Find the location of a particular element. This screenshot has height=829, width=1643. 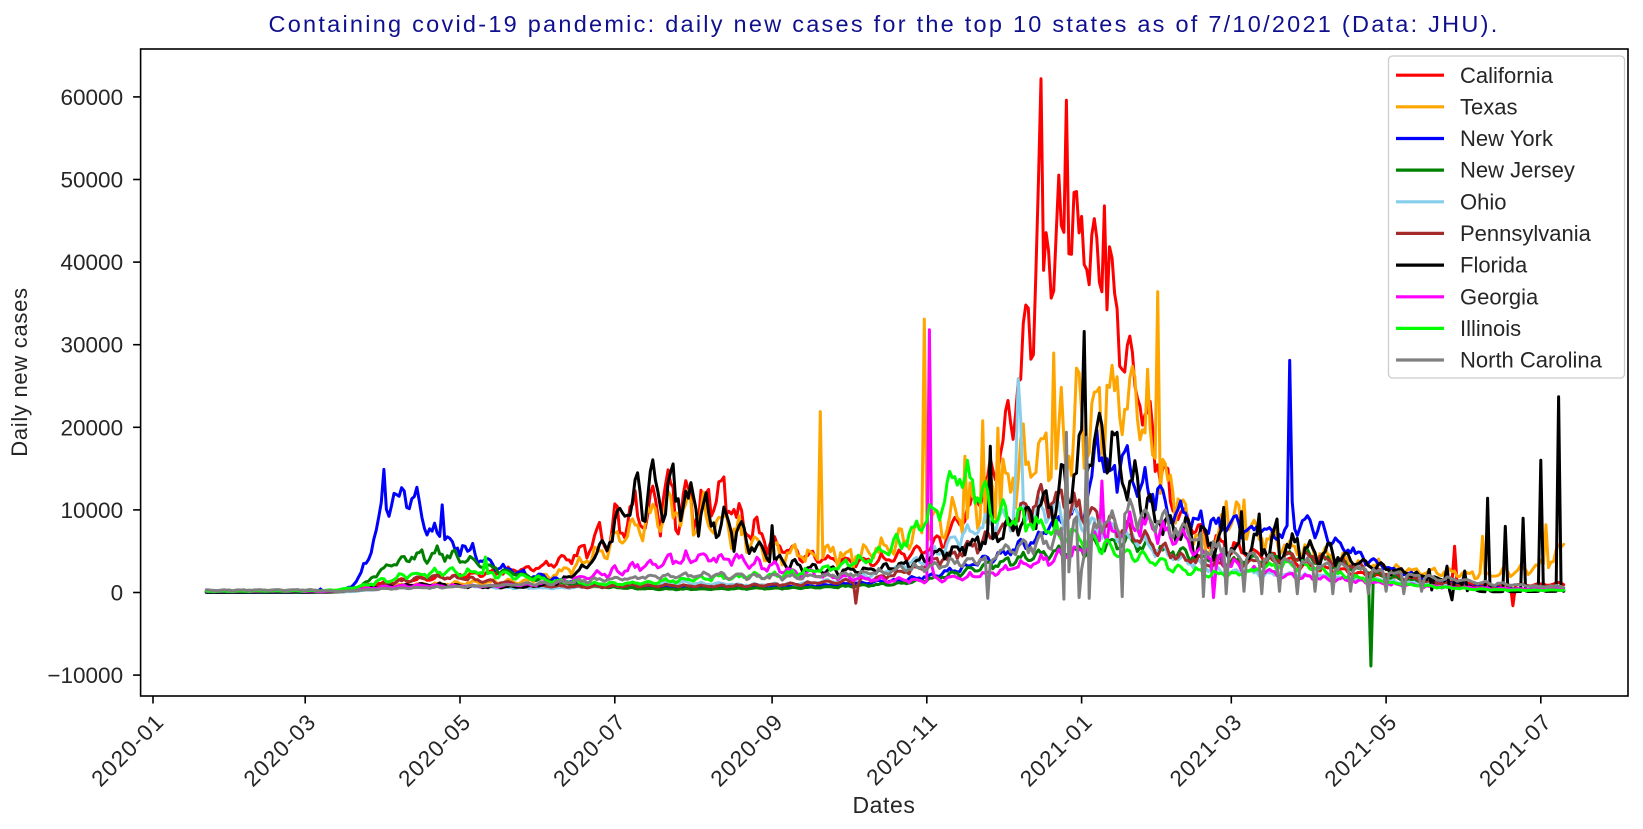

svg-text: Daily new cases is located at coordinates (19, 371).